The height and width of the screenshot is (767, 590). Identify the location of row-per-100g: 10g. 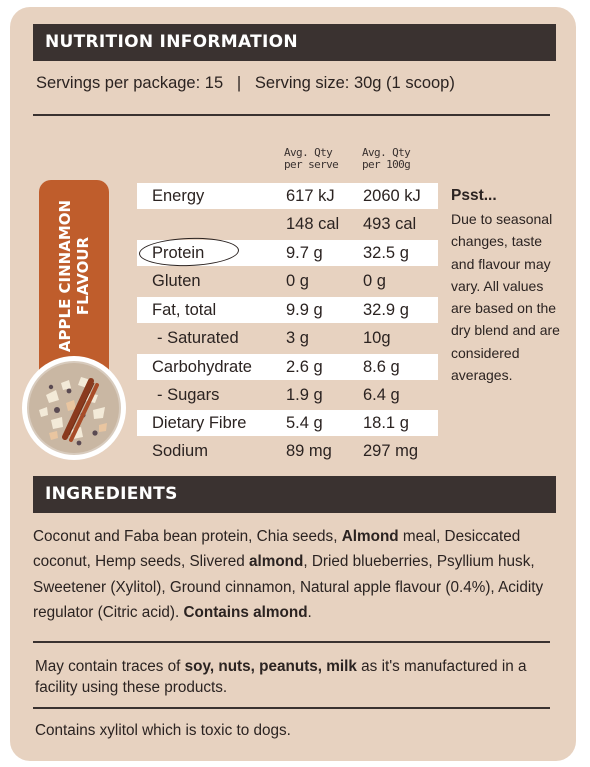
(377, 338).